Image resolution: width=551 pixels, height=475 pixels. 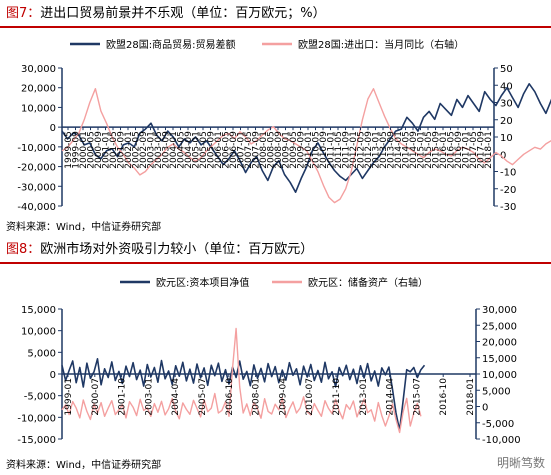 What do you see at coordinates (467, 150) in the screenshot?
I see `fig1-x-tick-label-53: 2017-01` at bounding box center [467, 150].